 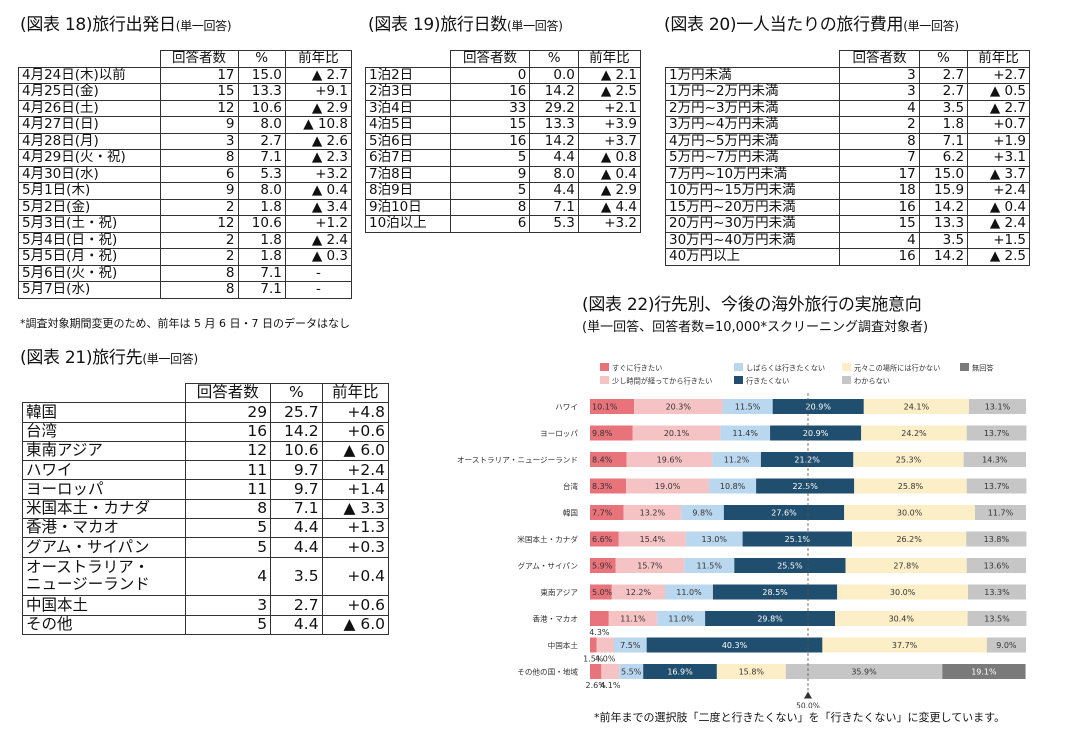 What do you see at coordinates (872, 381) in the screenshot?
I see `legend-label: わからない` at bounding box center [872, 381].